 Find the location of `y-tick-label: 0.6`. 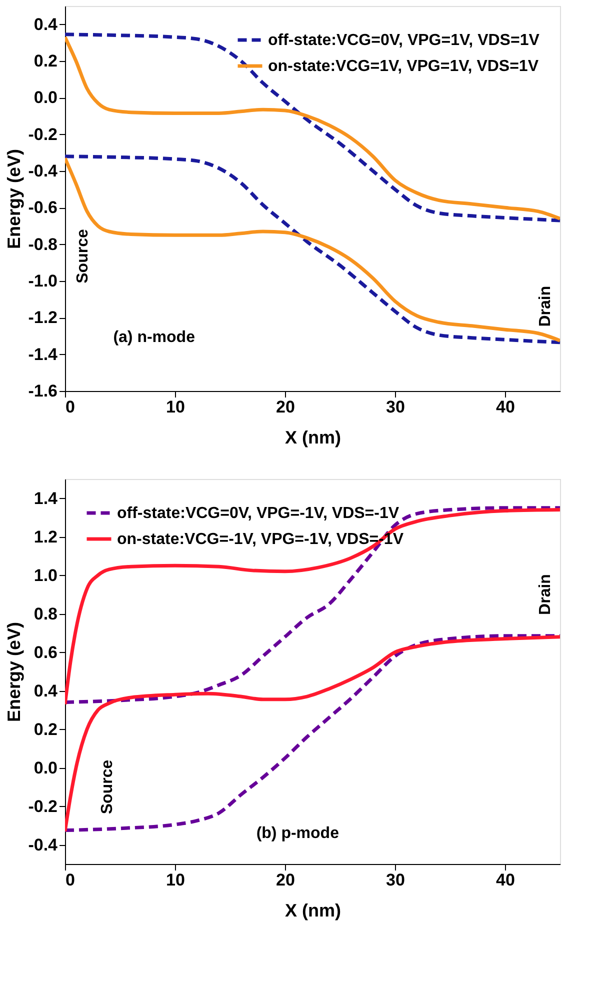

y-tick-label: 0.6 is located at coordinates (46, 652).